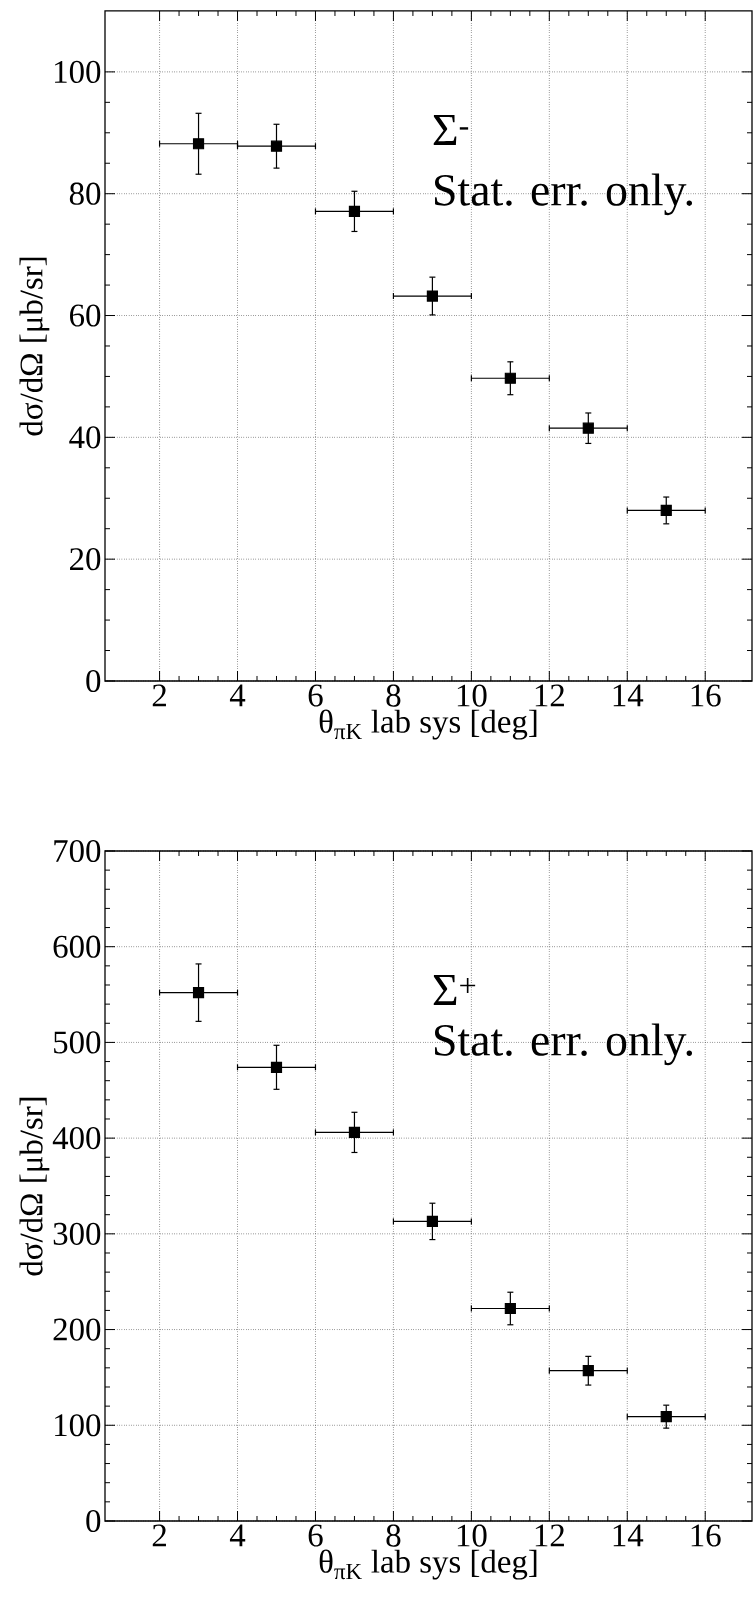 The height and width of the screenshot is (1616, 755). I want to click on y-tick-label: 600, so click(77, 946).